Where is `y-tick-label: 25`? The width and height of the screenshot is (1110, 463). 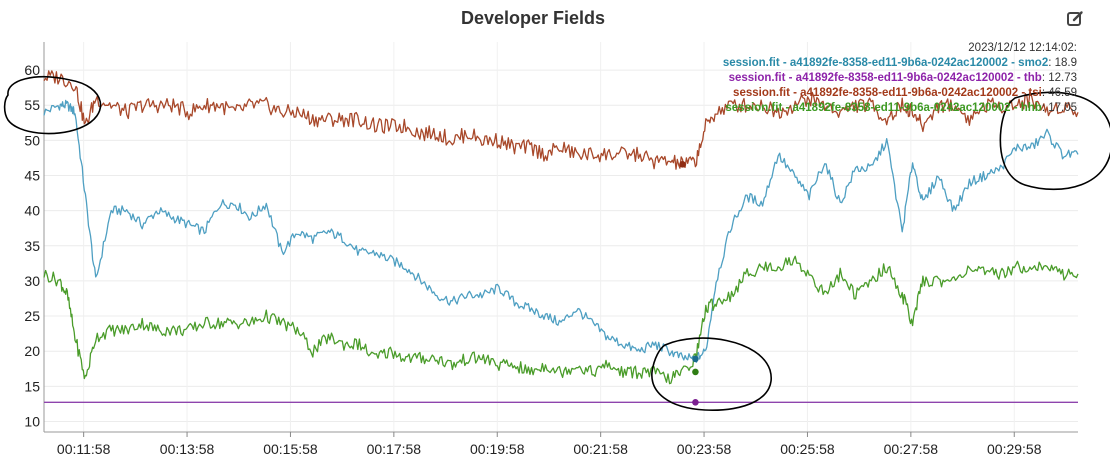
y-tick-label: 25 is located at coordinates (32, 316).